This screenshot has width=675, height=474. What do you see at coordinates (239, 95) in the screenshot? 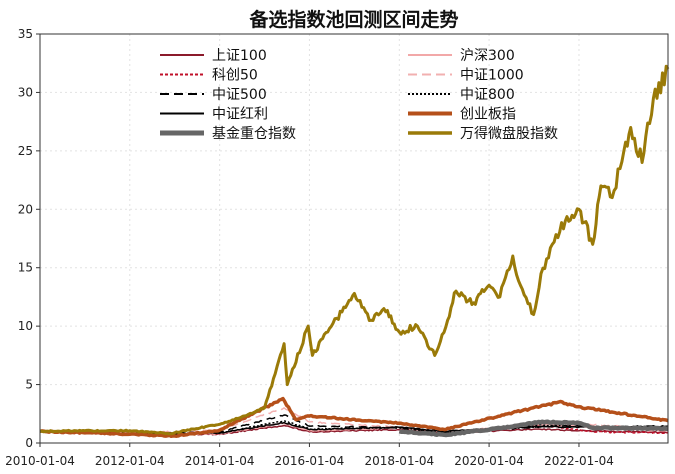
I see `legend-label-4: 中证500` at bounding box center [239, 95].